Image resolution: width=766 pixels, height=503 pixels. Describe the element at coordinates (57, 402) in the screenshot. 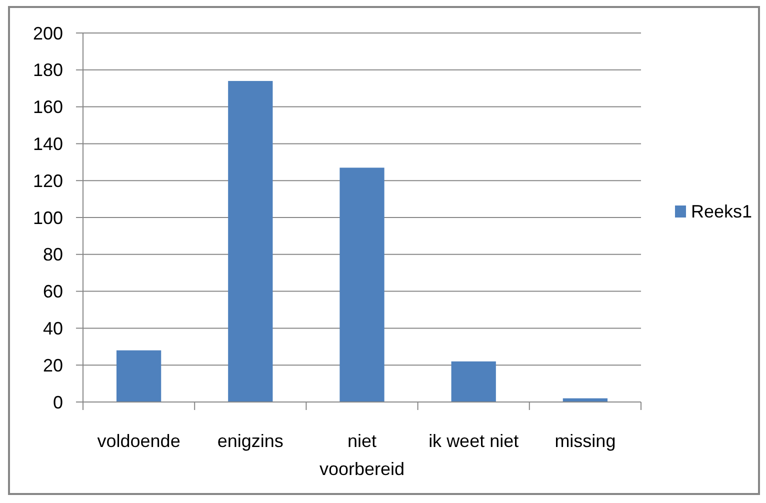

I see `y-tick-label: 0` at that location.